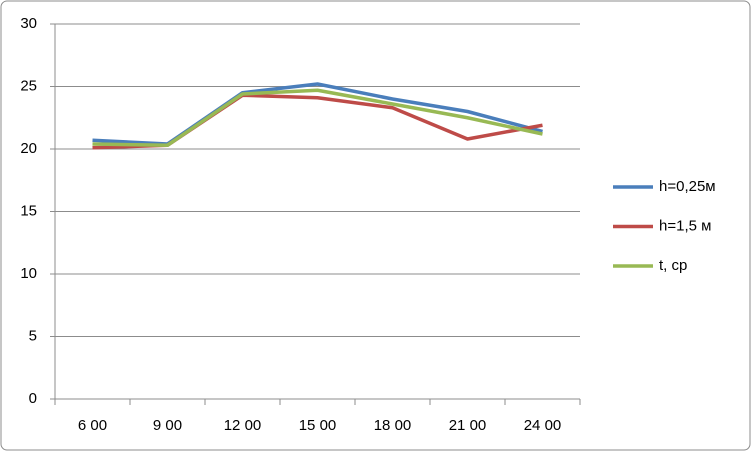  I want to click on y-tick-label: 10, so click(28, 273).